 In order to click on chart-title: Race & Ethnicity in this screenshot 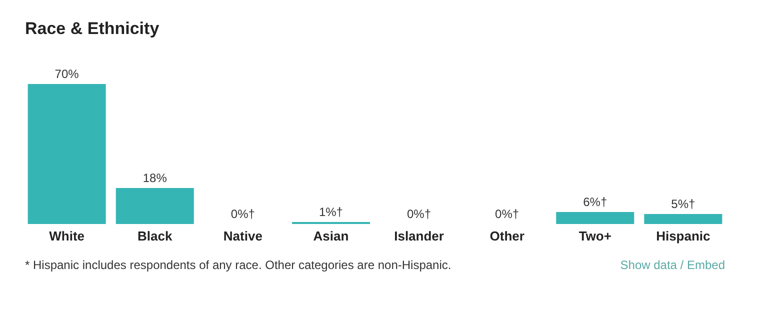, I will do `click(92, 28)`.